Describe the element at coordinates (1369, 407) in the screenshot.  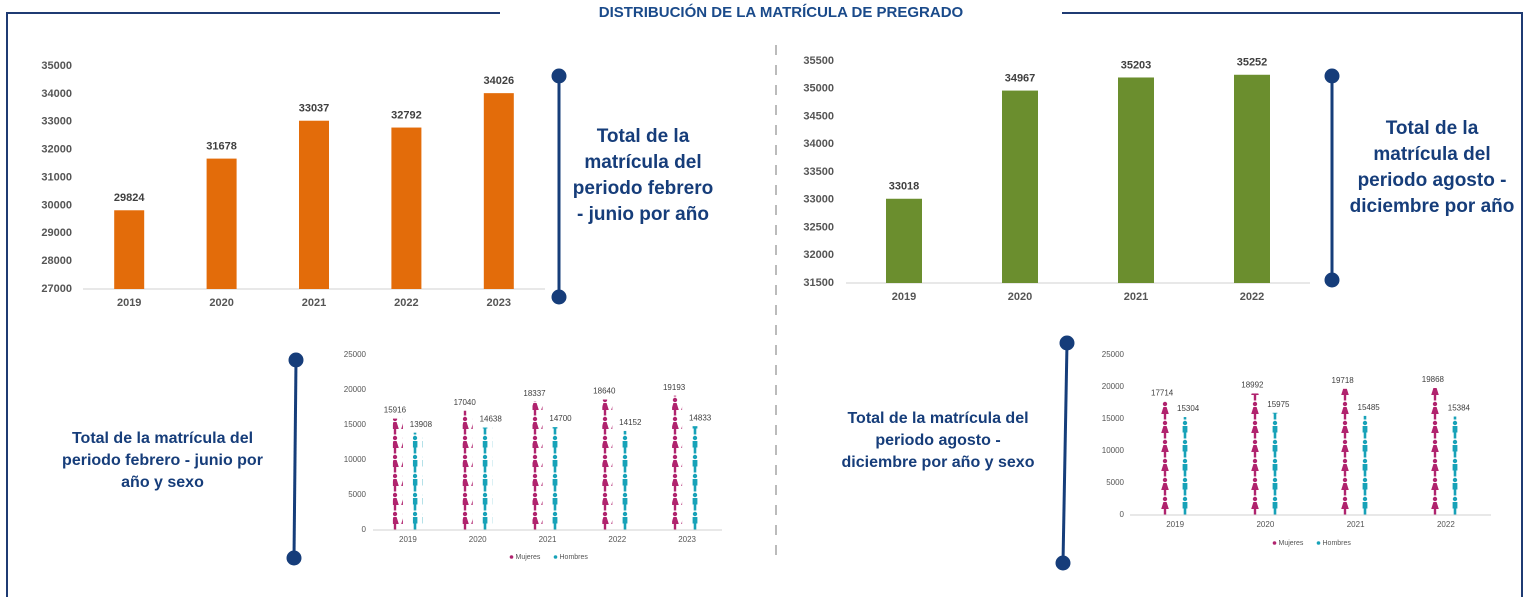
I see `data-label: 15485` at that location.